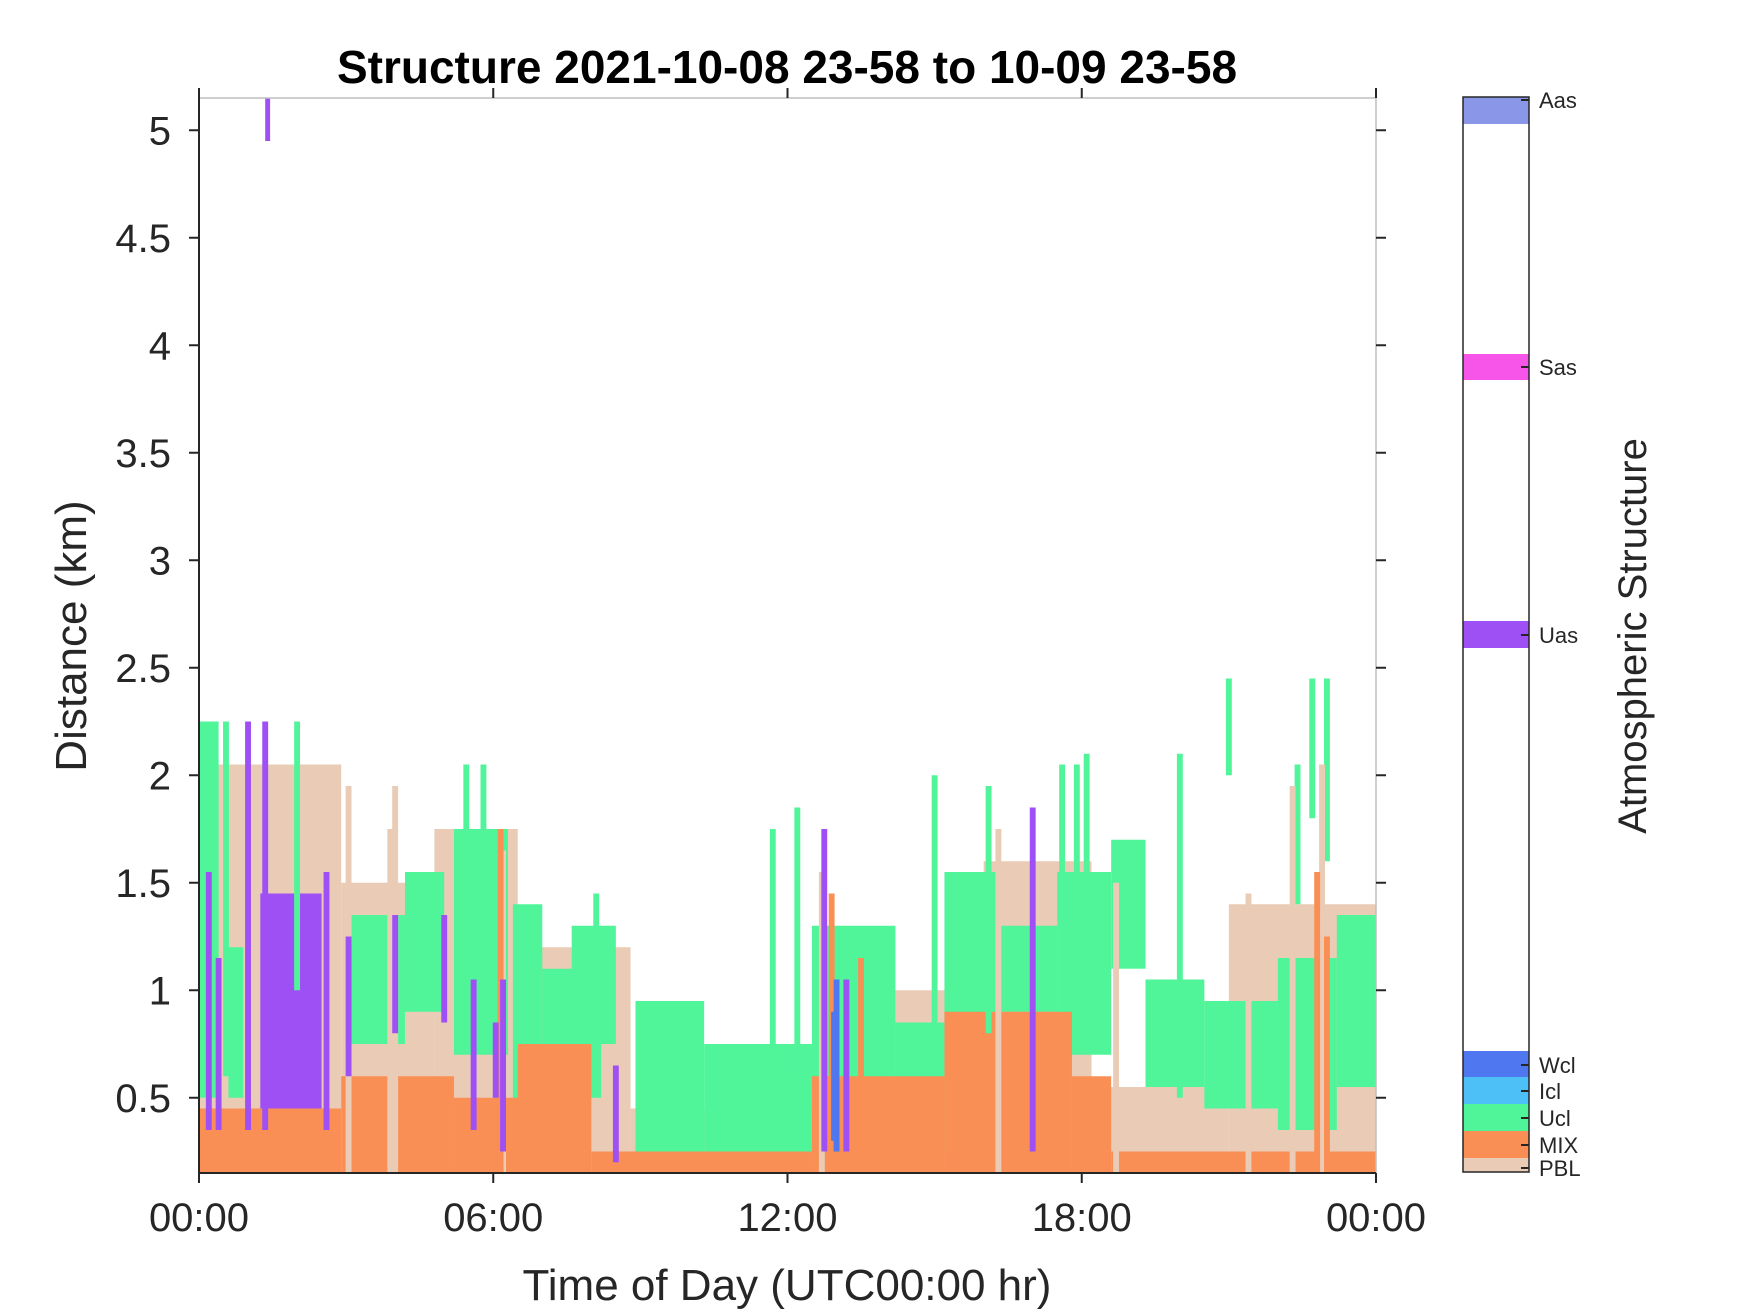 The height and width of the screenshot is (1313, 1750). What do you see at coordinates (1496, 367) in the screenshot?
I see `colorbar-swatch-sas` at bounding box center [1496, 367].